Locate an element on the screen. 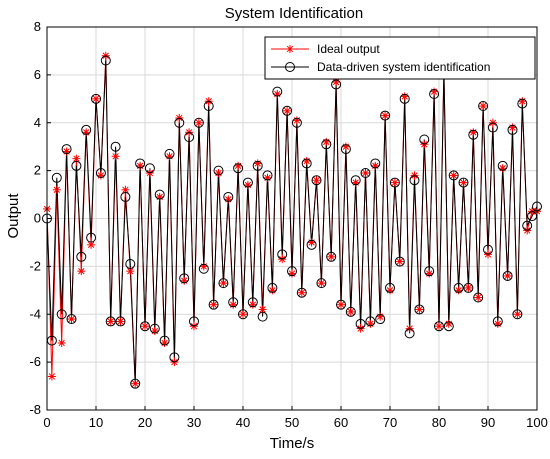 The image size is (550, 459). legend-label-ideal-output: Ideal output is located at coordinates (348, 49).